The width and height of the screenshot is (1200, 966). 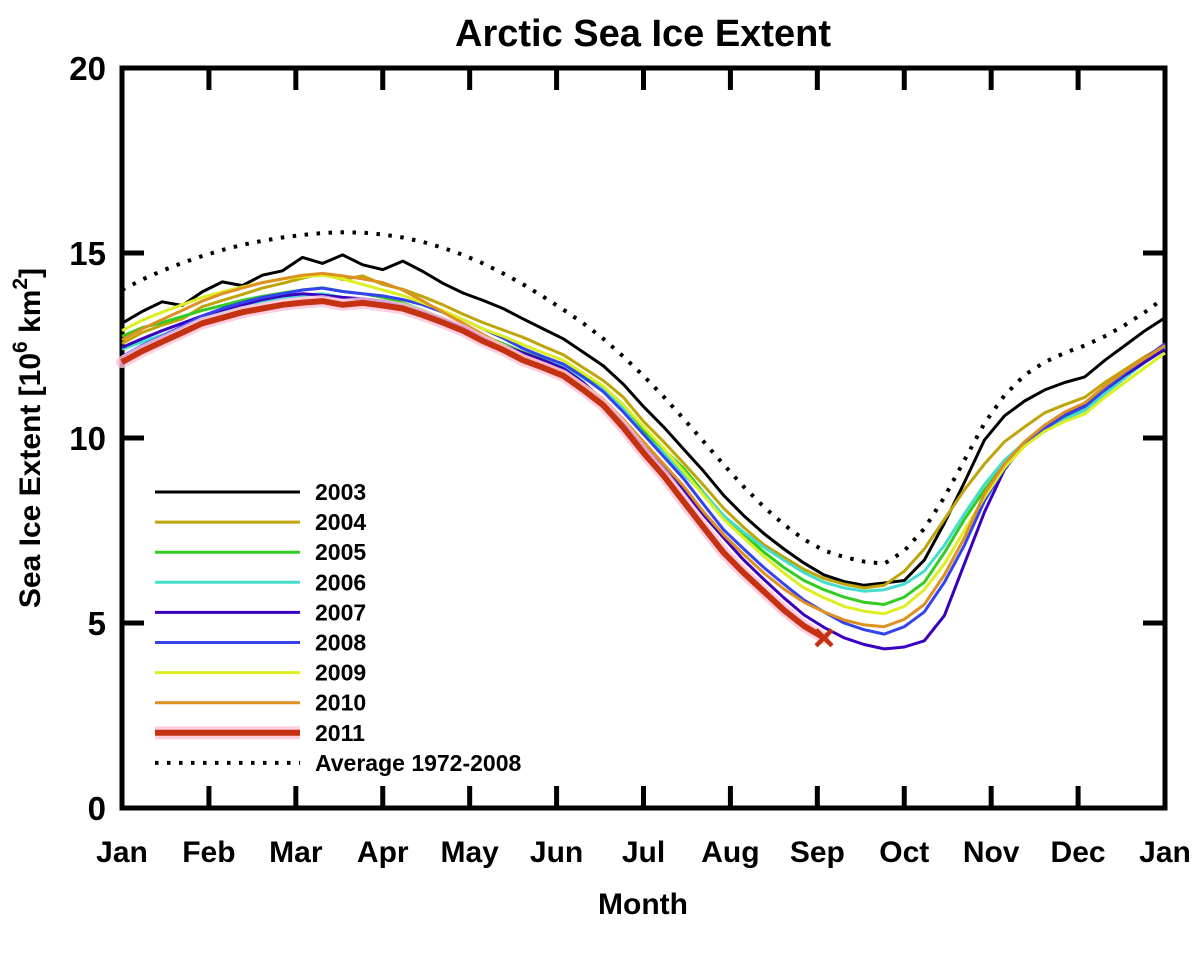 What do you see at coordinates (208, 852) in the screenshot?
I see `x-tick-label: Feb` at bounding box center [208, 852].